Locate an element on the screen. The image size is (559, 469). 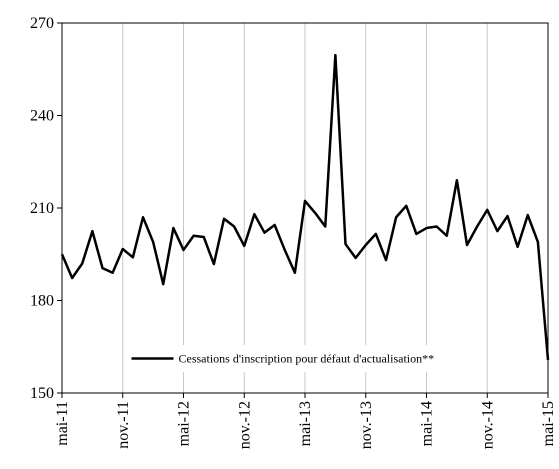
x-tick-label: nov.-12 is located at coordinates (244, 425).